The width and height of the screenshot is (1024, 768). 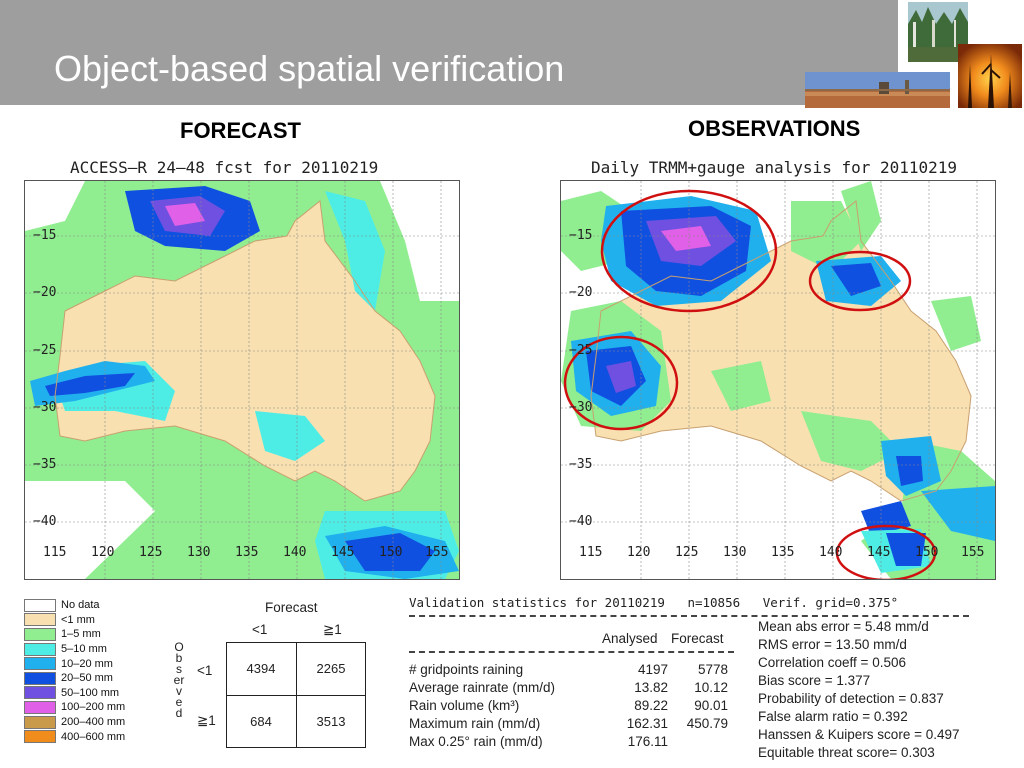 What do you see at coordinates (651, 705) in the screenshot?
I see `stat-row-analysed: 89.22` at bounding box center [651, 705].